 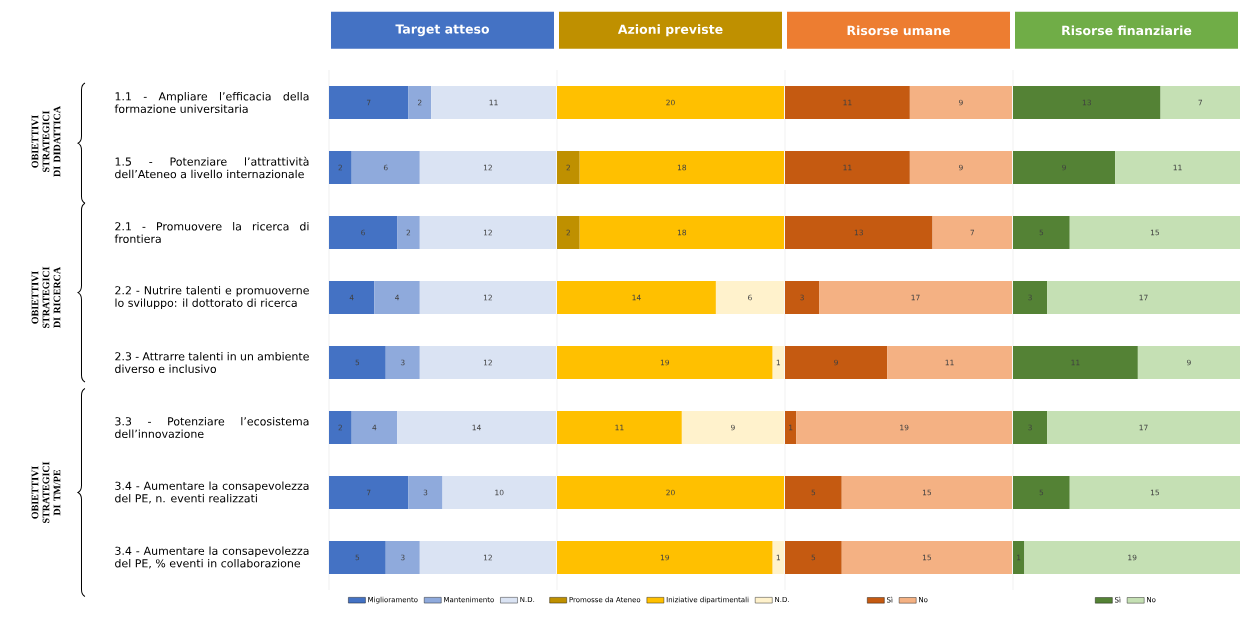 I want to click on y-tick-label: 1.1 - Ampliare l’efficacia della formazione universitaria, so click(x=211, y=103).